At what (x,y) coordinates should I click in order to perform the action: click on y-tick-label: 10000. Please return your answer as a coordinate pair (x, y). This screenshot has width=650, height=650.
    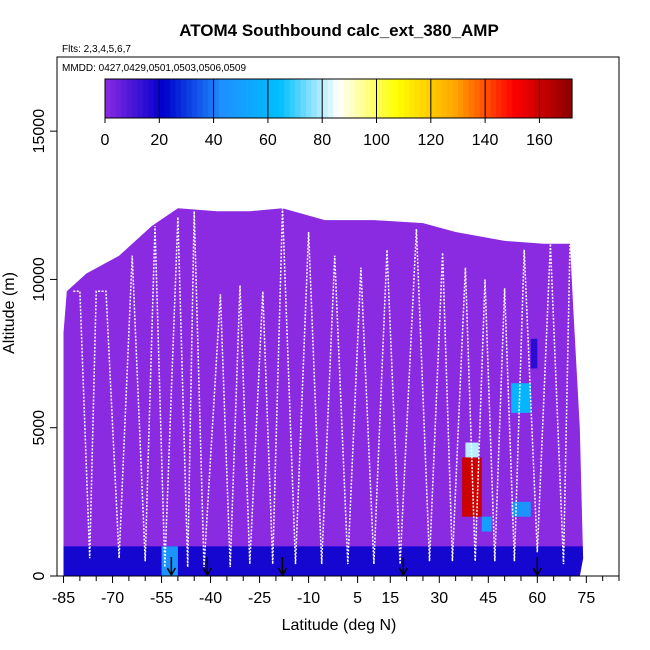
    Looking at the image, I should click on (39, 279).